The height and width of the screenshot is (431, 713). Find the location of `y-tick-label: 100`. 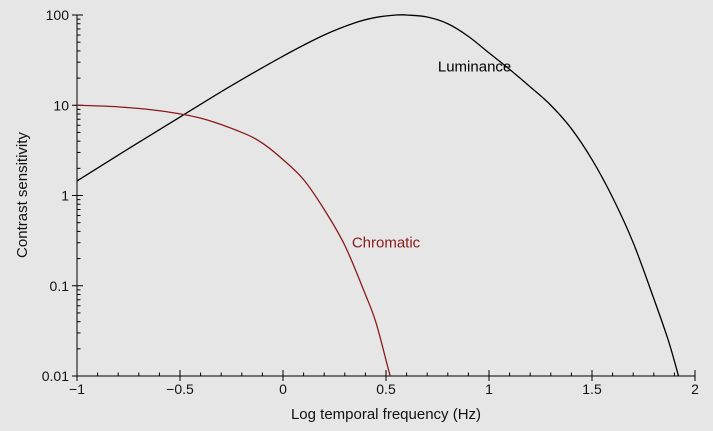

y-tick-label: 100 is located at coordinates (58, 15).